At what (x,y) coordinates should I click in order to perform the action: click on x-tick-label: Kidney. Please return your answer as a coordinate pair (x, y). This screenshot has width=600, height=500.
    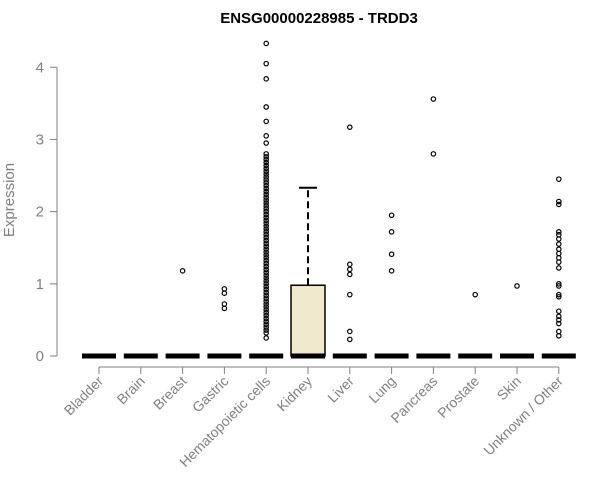
    Looking at the image, I should click on (295, 394).